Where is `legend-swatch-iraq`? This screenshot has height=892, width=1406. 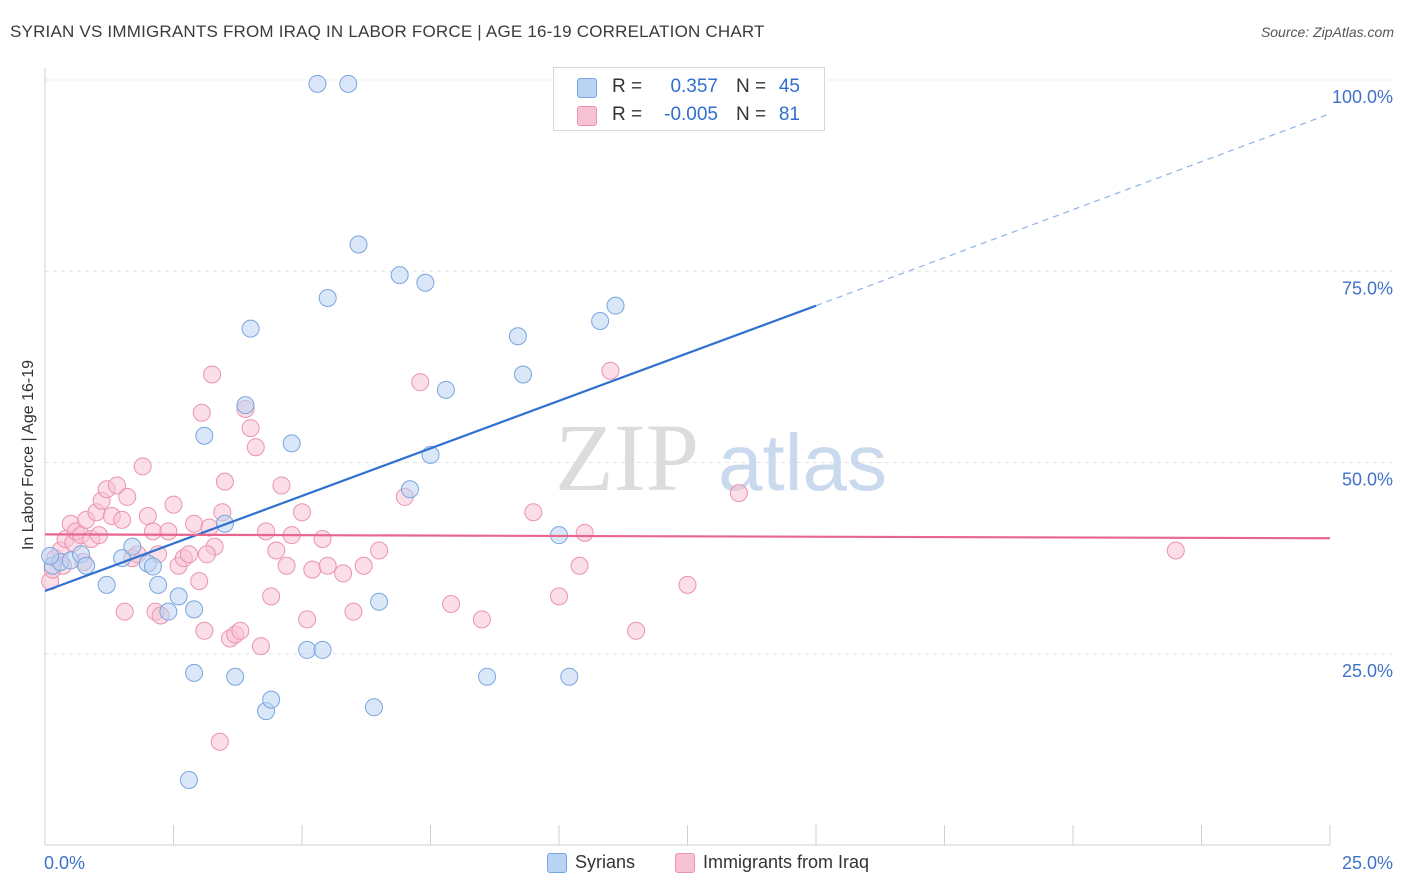 legend-swatch-iraq is located at coordinates (685, 863).